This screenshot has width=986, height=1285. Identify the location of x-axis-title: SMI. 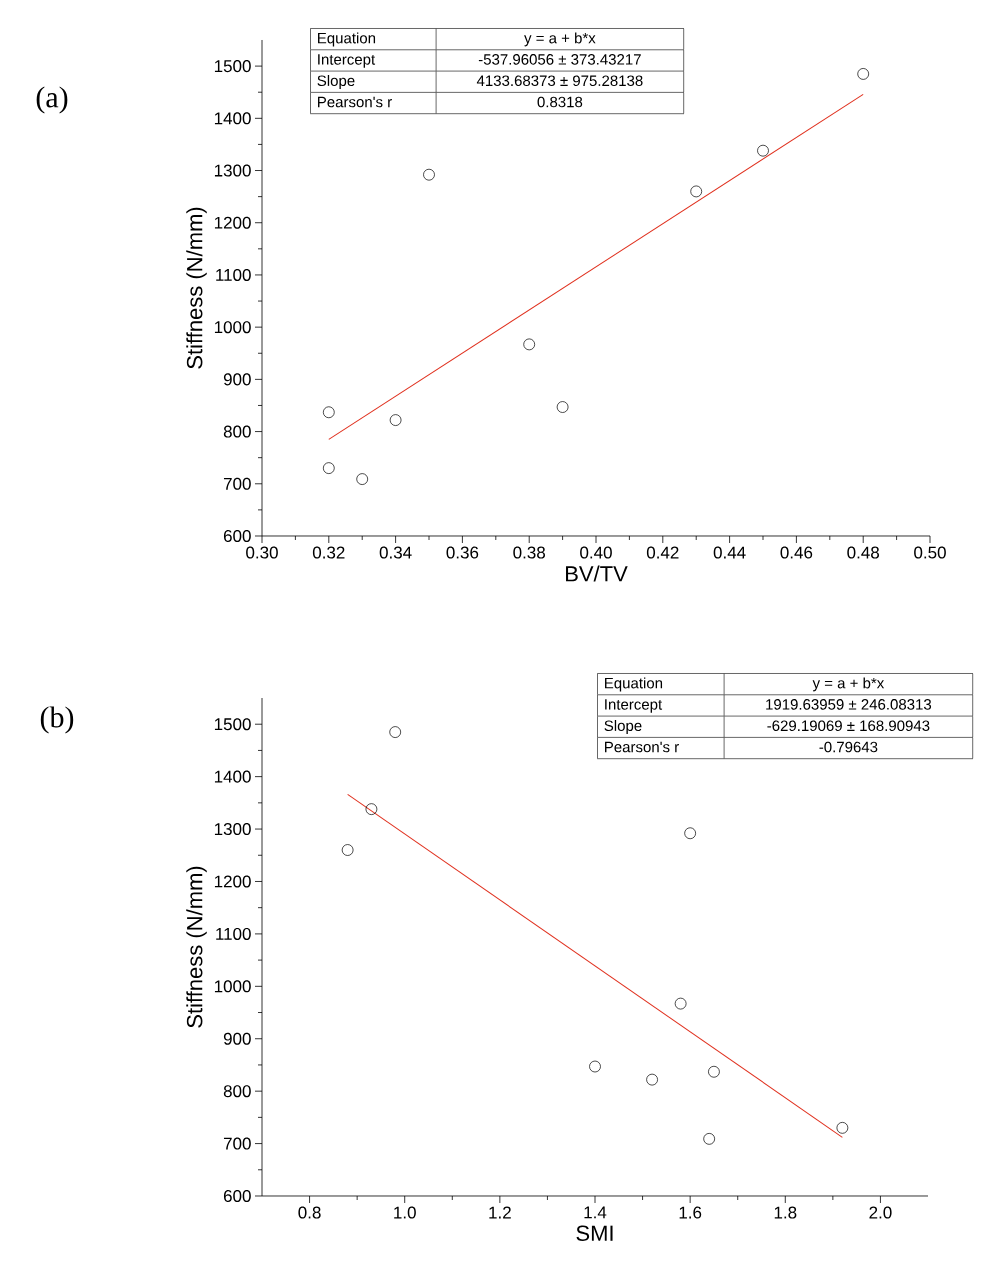
(594, 1233).